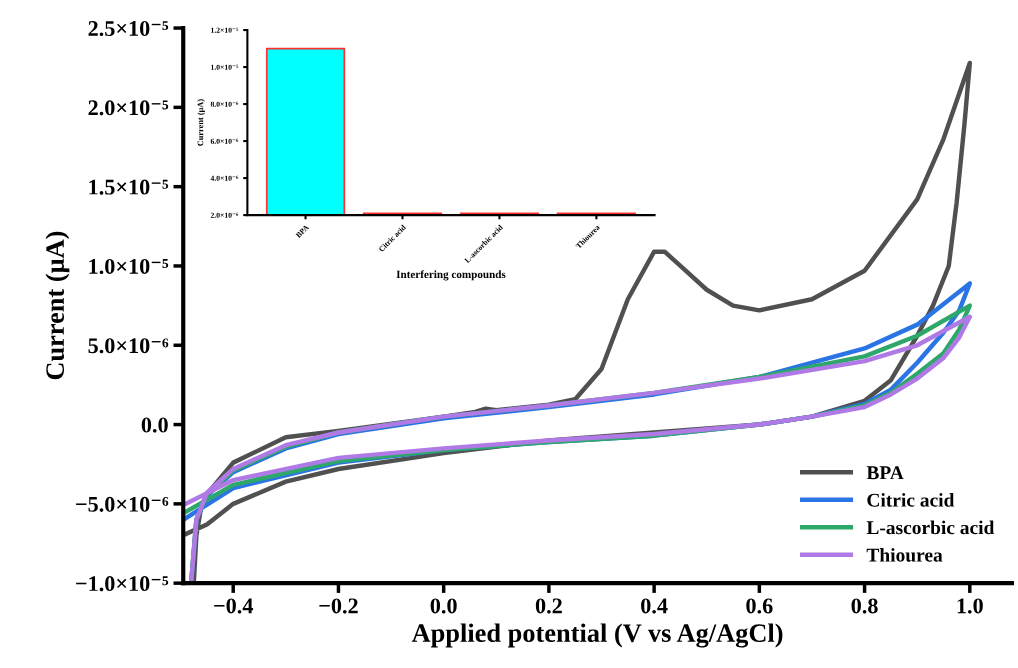 The image size is (1018, 668). Describe the element at coordinates (154, 425) in the screenshot. I see `y-tick-label: 0.0` at that location.